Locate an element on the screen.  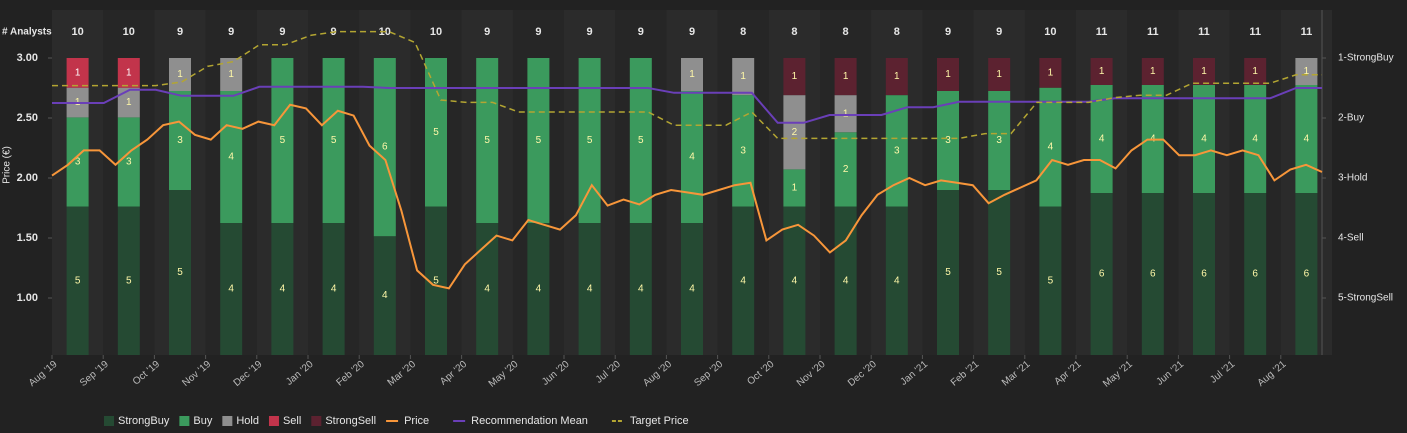
analyst-count: 8 is located at coordinates (846, 32).